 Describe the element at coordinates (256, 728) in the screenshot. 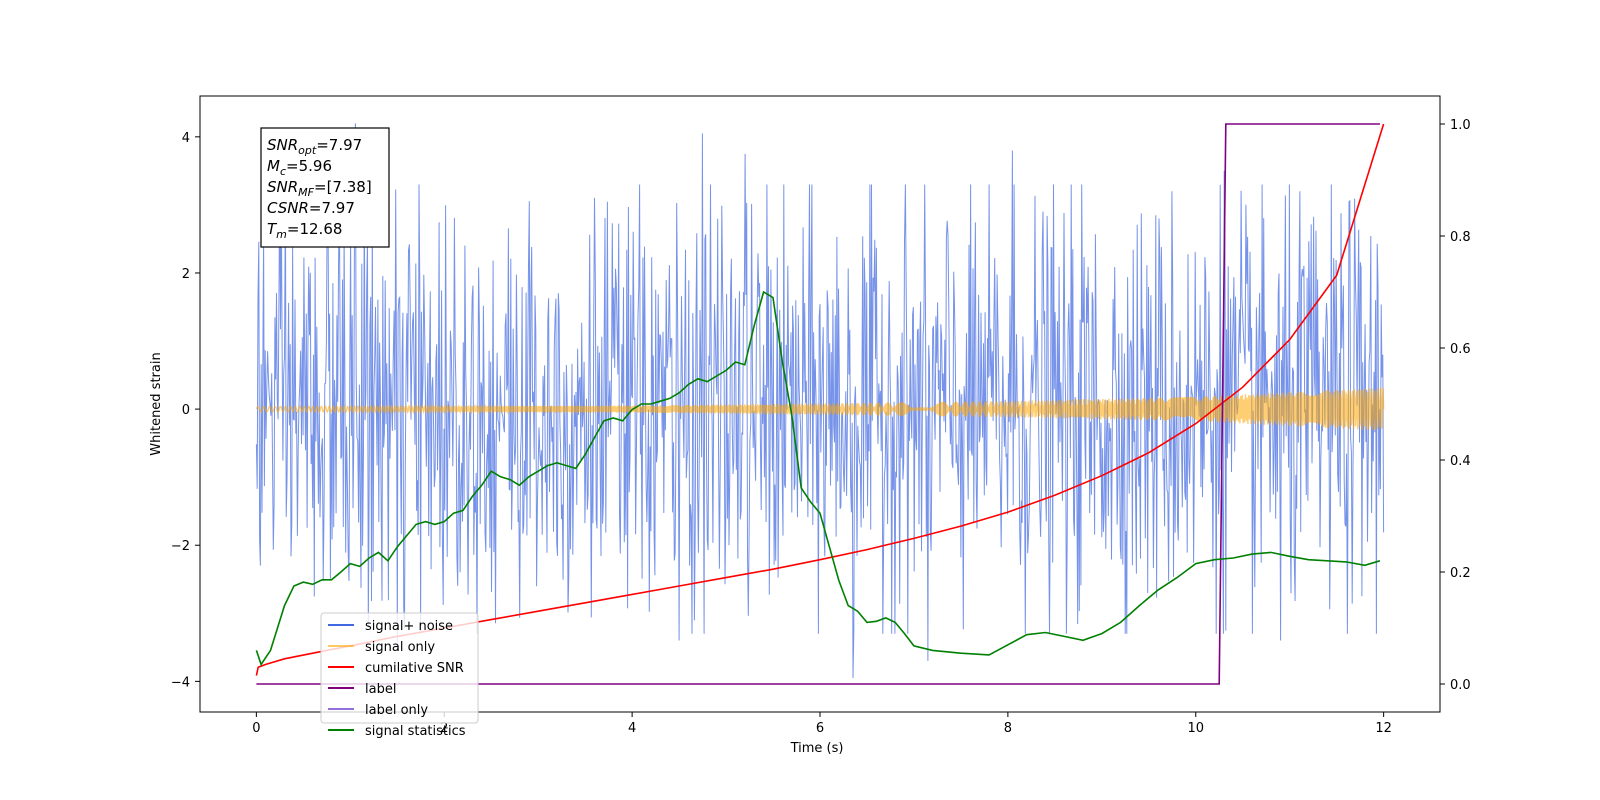

I see `x-tick-label: 0` at that location.